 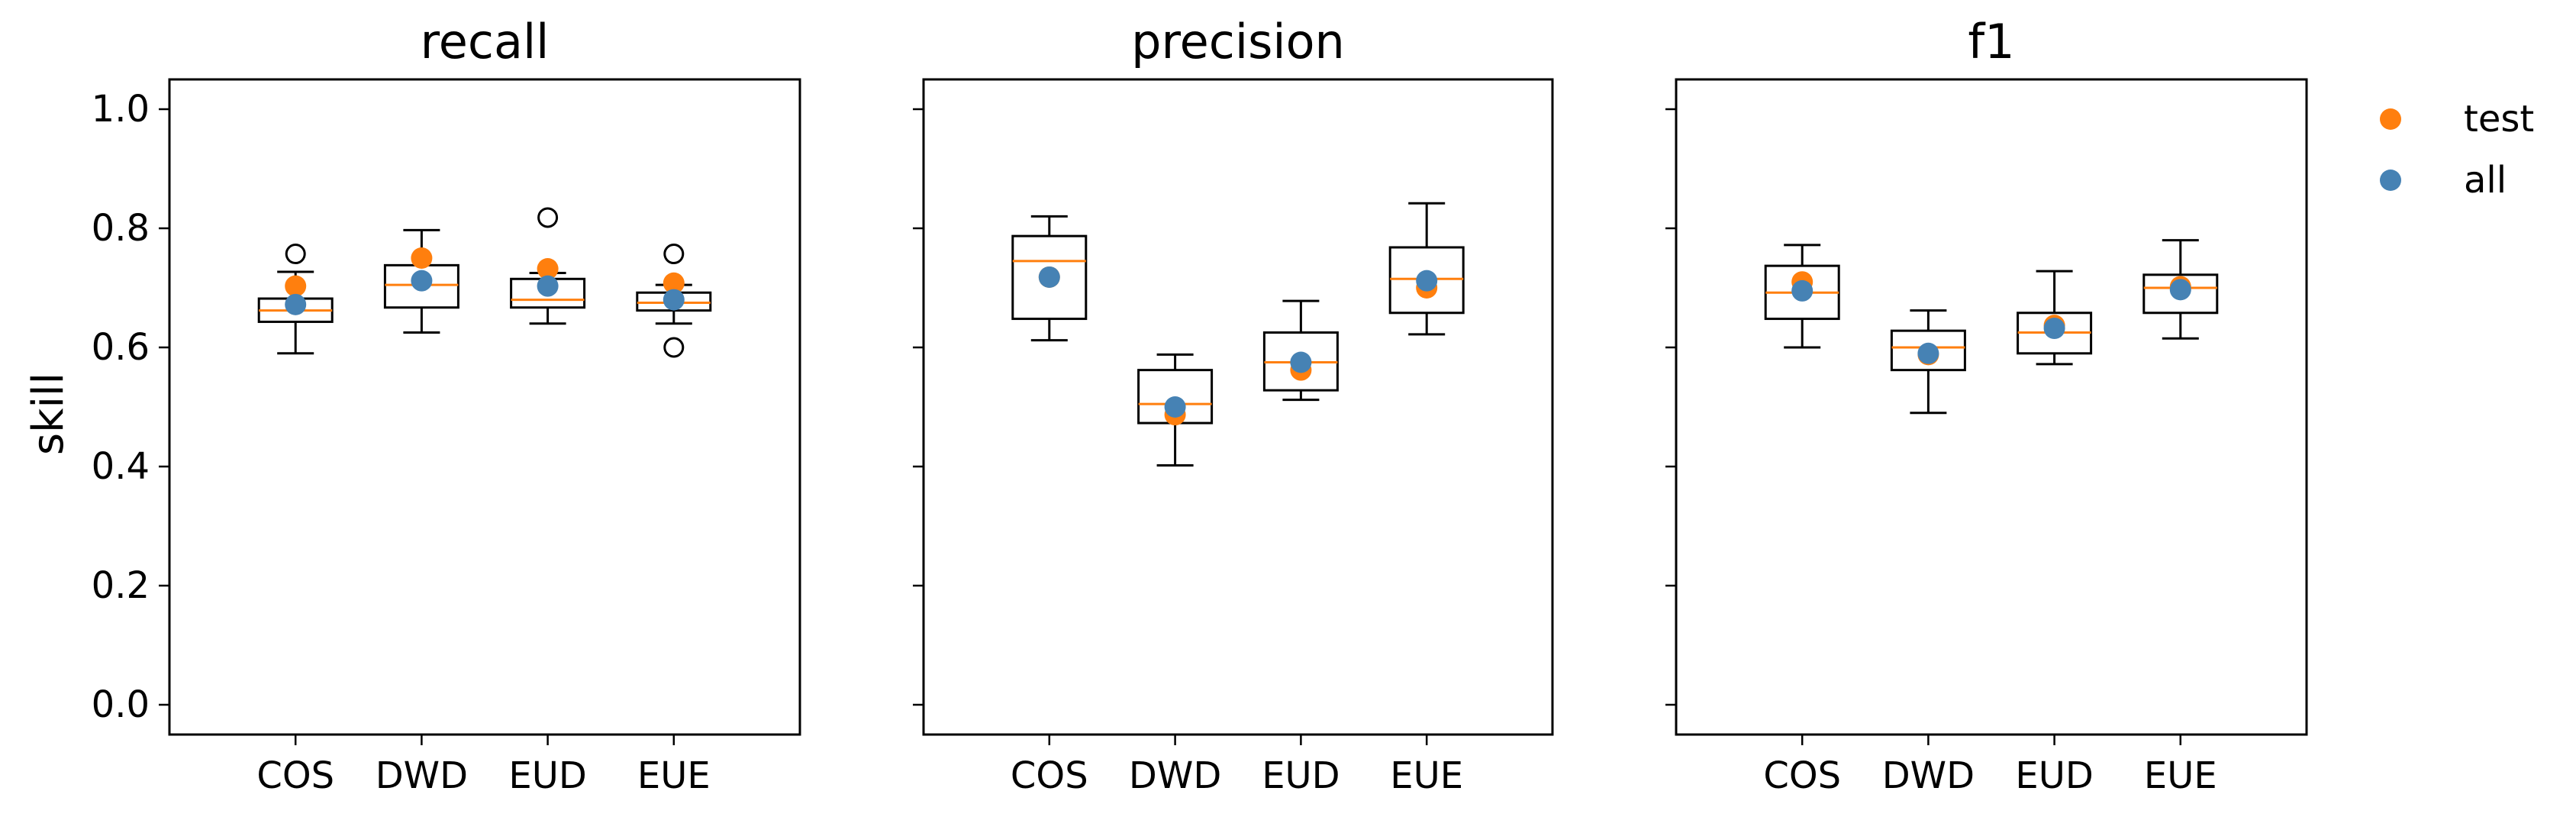 I want to click on panel-title: precision, so click(x=1238, y=41).